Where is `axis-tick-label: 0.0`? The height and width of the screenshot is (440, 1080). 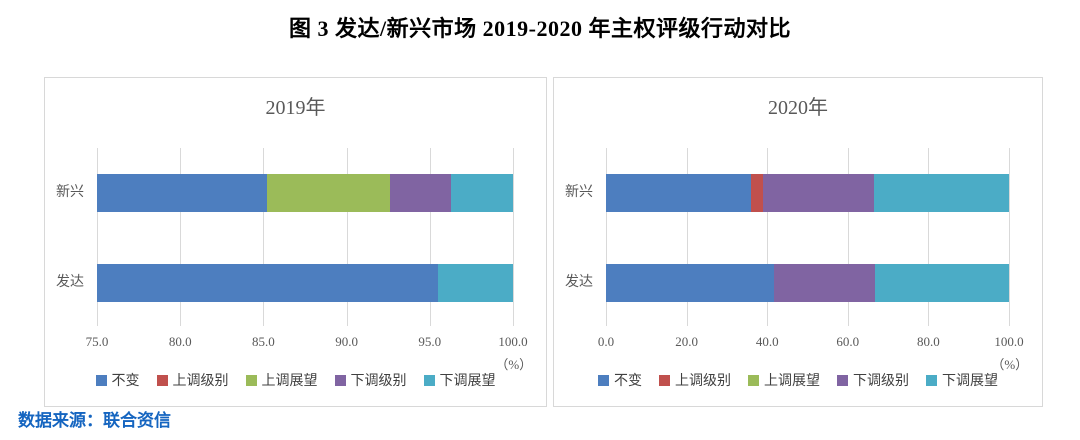
axis-tick-label: 0.0 is located at coordinates (606, 341).